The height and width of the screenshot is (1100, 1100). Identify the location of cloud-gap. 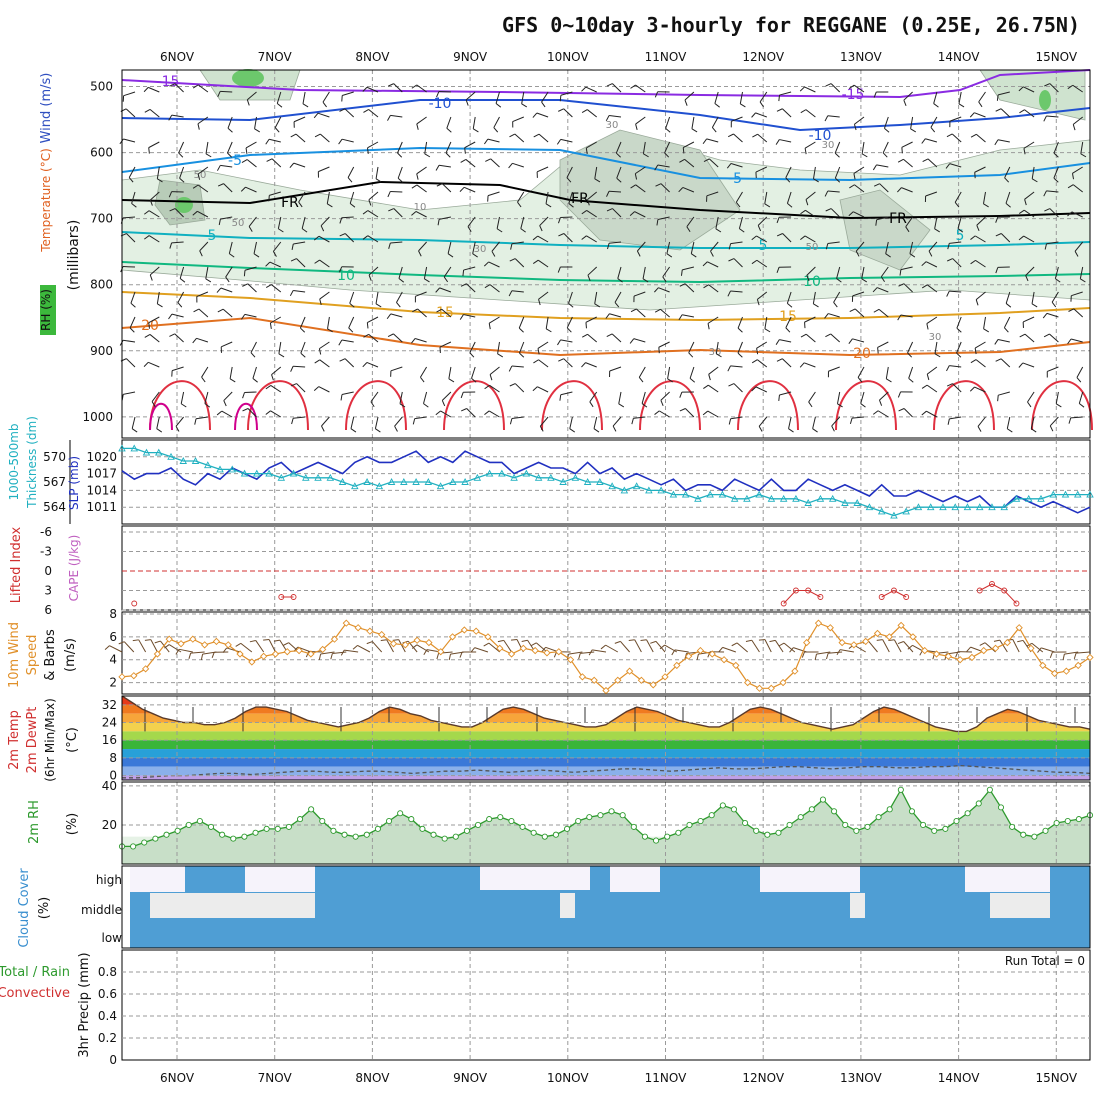
(635, 879).